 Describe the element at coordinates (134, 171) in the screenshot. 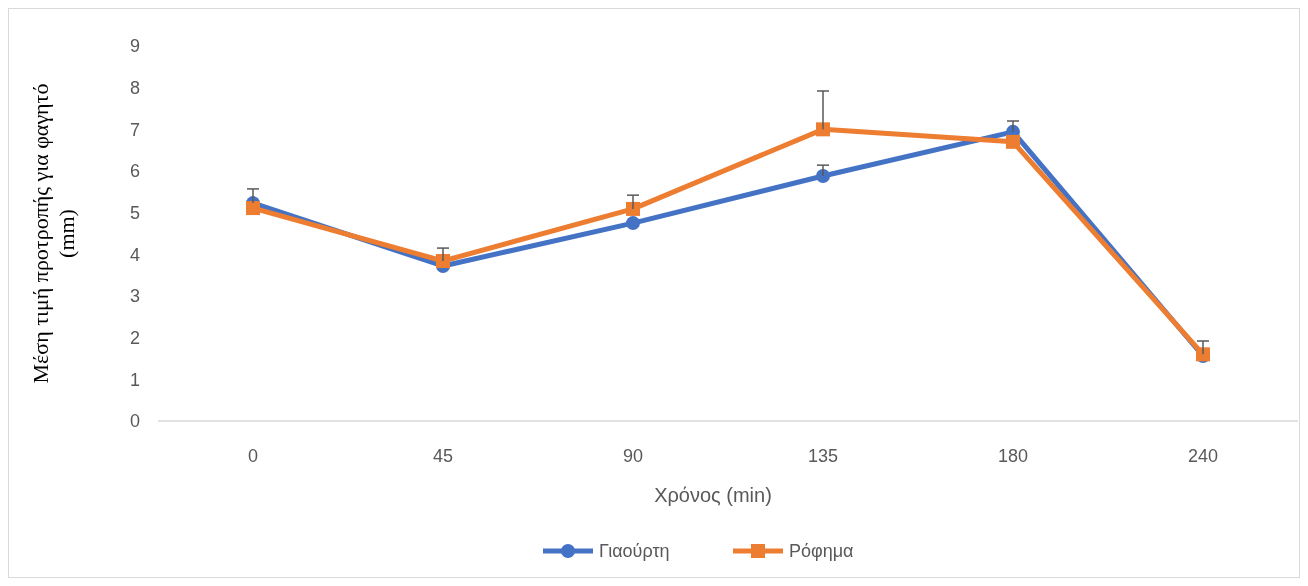

I see `y-tick-label: 6` at that location.